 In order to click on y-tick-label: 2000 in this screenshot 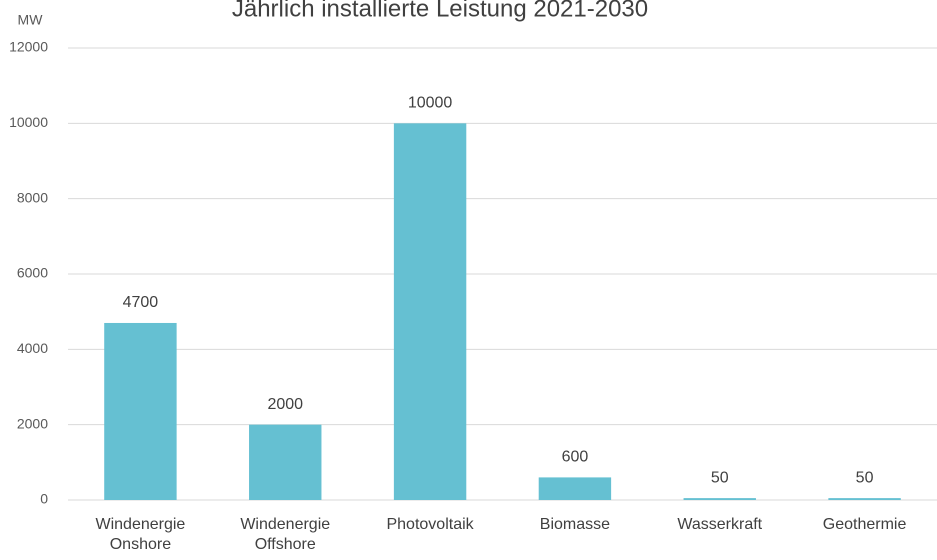, I will do `click(32, 423)`.